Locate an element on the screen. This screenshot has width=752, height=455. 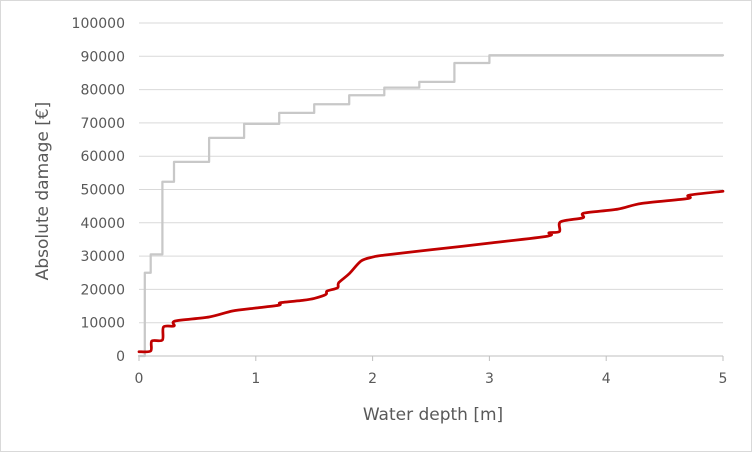
x-tick-label: 0 is located at coordinates (139, 379).